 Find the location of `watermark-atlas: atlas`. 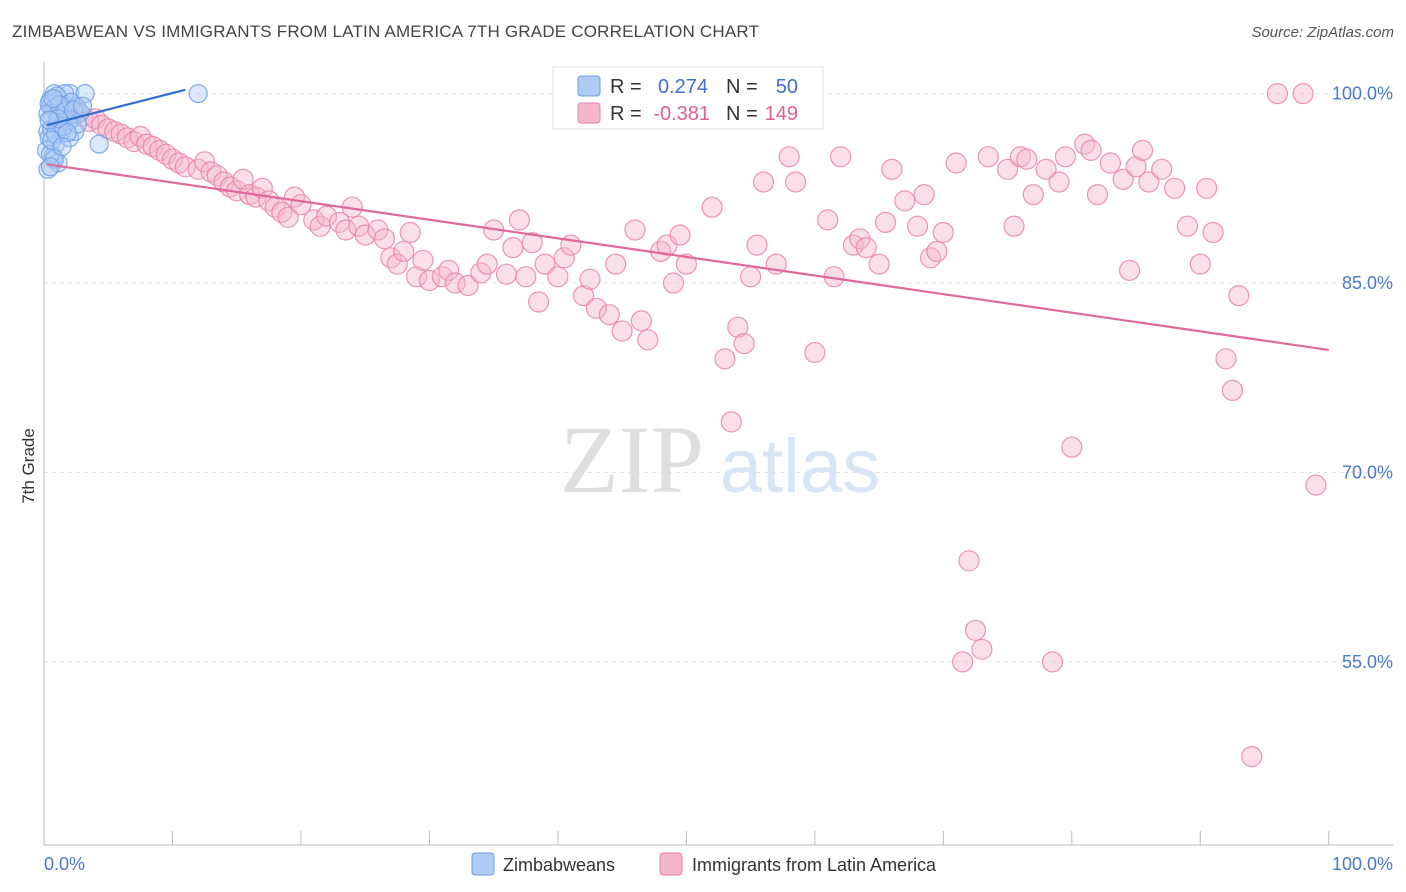

watermark-atlas: atlas is located at coordinates (800, 466).